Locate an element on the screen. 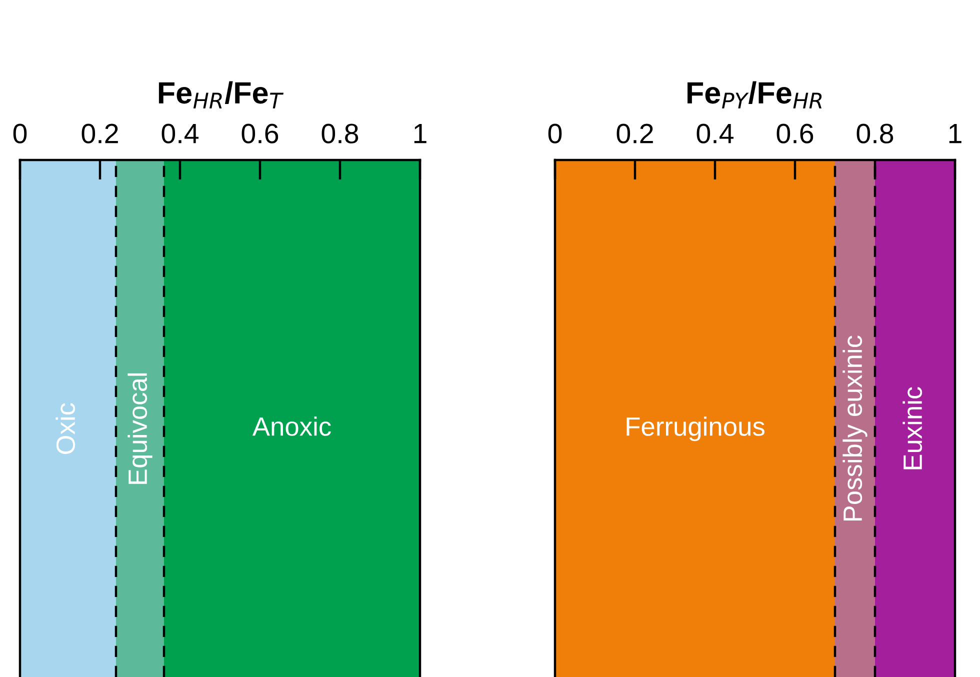 This screenshot has height=677, width=980. chart-title: Fe$_{HR}$/Fe$_{T}$ is located at coordinates (221, 94).